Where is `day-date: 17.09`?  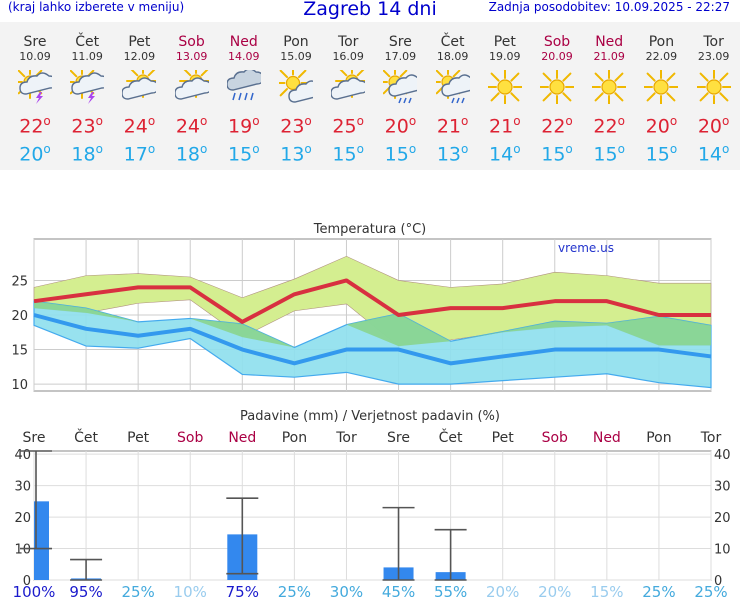 day-date: 17.09 is located at coordinates (400, 56).